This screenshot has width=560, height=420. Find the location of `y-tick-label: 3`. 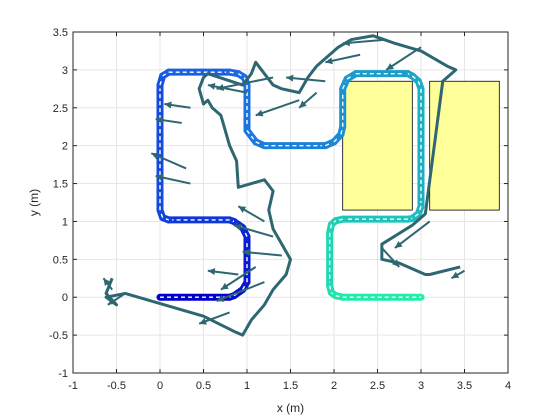

y-tick-label: 3 is located at coordinates (65, 71).